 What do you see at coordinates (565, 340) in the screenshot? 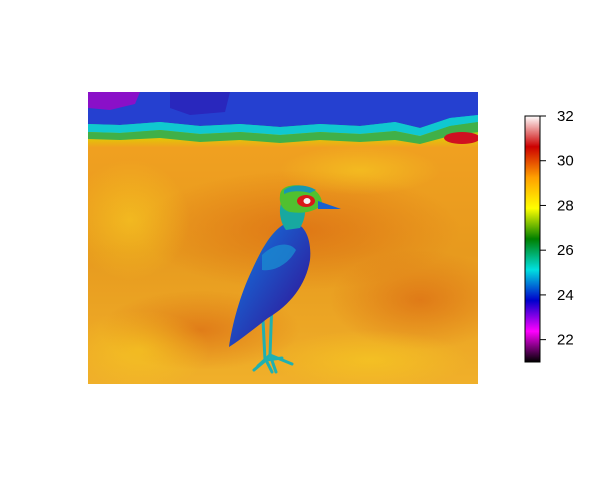
I see `colorbar-tick-label: 22` at bounding box center [565, 340].